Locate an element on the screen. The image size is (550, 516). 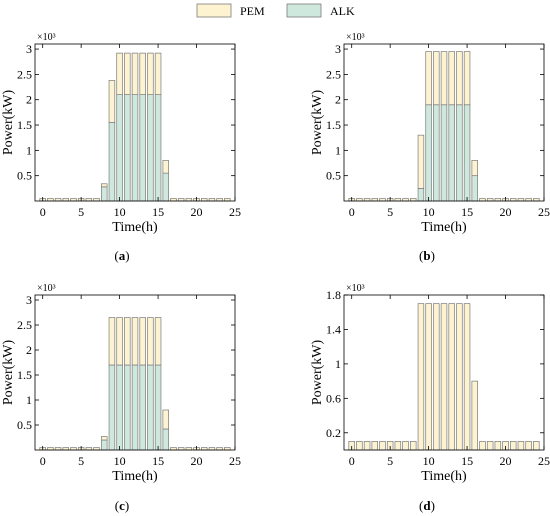
y-tick-label: 1.8 is located at coordinates (333, 295).